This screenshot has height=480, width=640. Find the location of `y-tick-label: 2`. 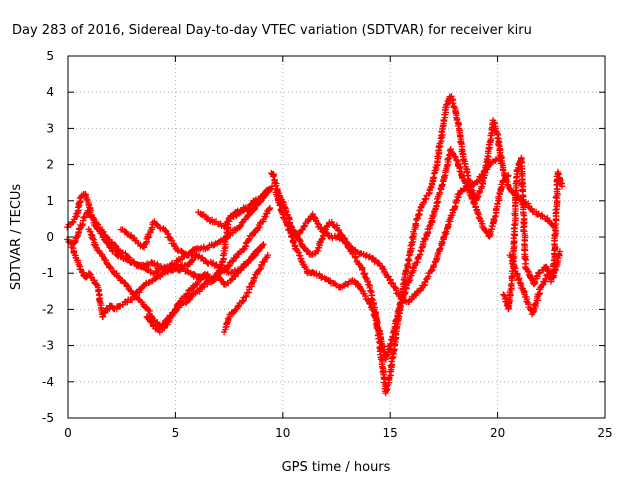

y-tick-label: 2 is located at coordinates (50, 165).